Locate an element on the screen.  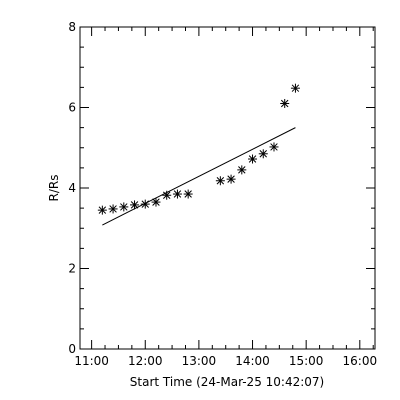
x-tick-label: 13:00 is located at coordinates (199, 361).